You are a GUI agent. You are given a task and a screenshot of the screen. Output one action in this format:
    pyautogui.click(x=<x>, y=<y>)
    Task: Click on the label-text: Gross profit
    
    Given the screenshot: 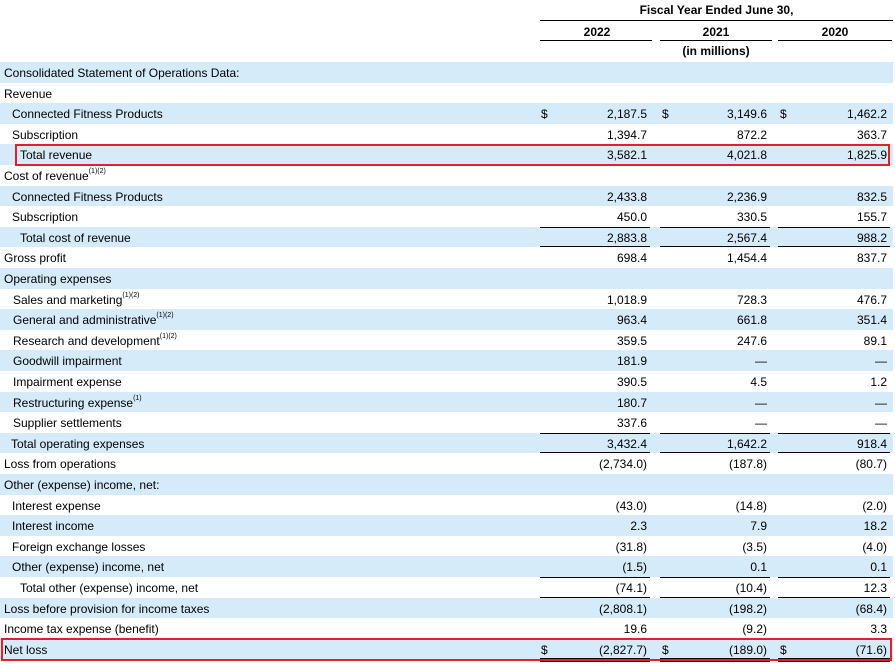 What is the action you would take?
    pyautogui.click(x=35, y=258)
    